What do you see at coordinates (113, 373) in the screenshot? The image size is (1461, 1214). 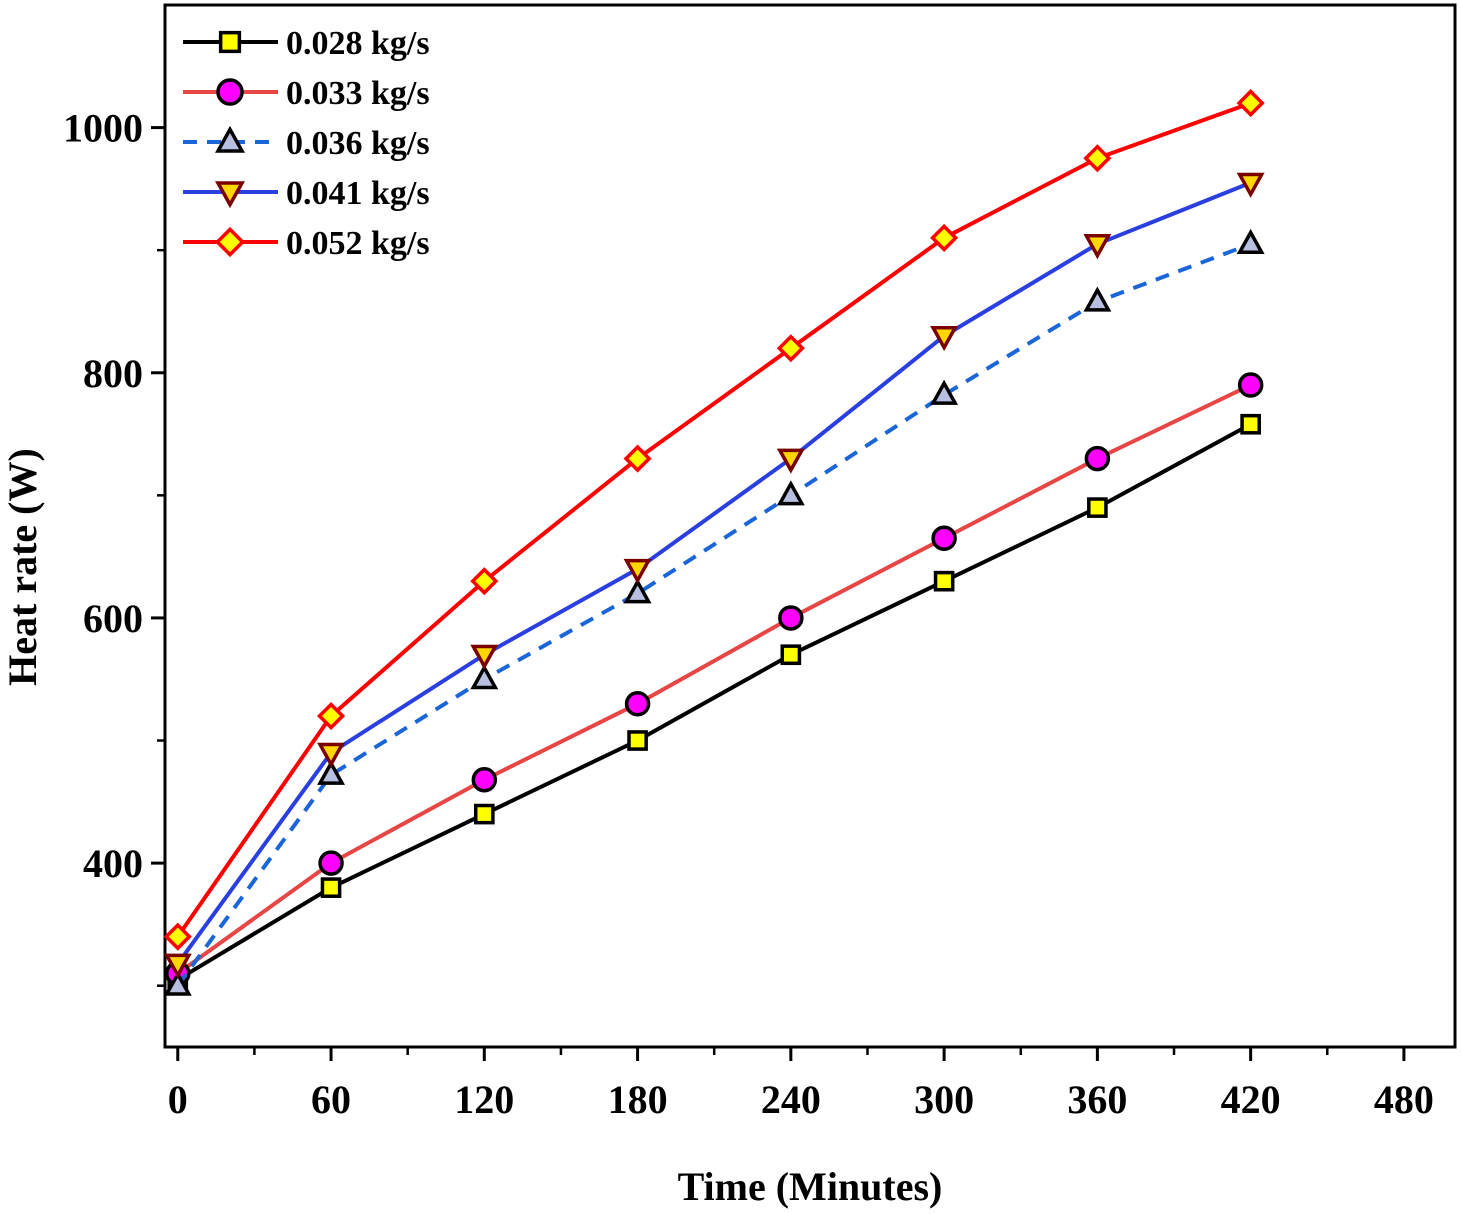 I see `y-tick-label: 800` at bounding box center [113, 373].